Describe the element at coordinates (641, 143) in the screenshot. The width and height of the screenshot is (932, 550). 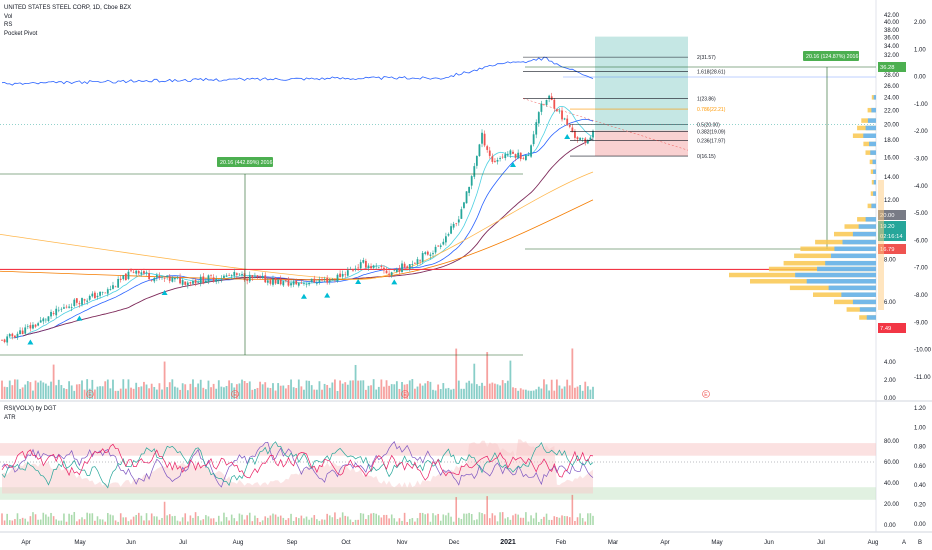
I see `stop-zone` at that location.